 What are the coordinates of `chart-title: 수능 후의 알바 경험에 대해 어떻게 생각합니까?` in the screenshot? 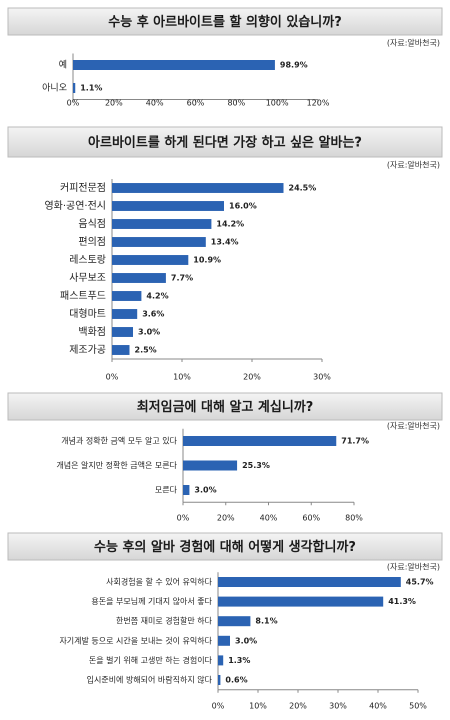 It's located at (225, 547).